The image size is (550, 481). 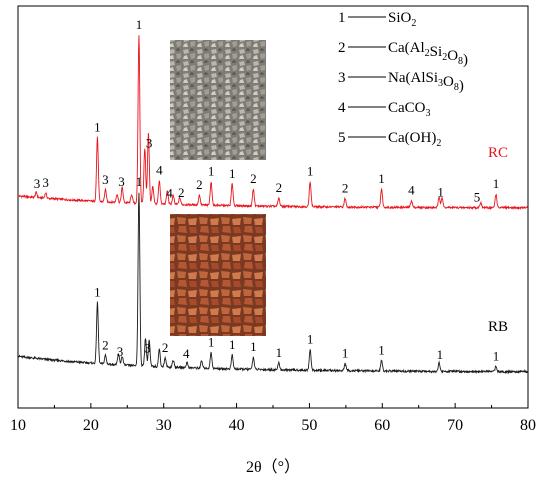 I want to click on legend-number: 3, so click(x=342, y=78).